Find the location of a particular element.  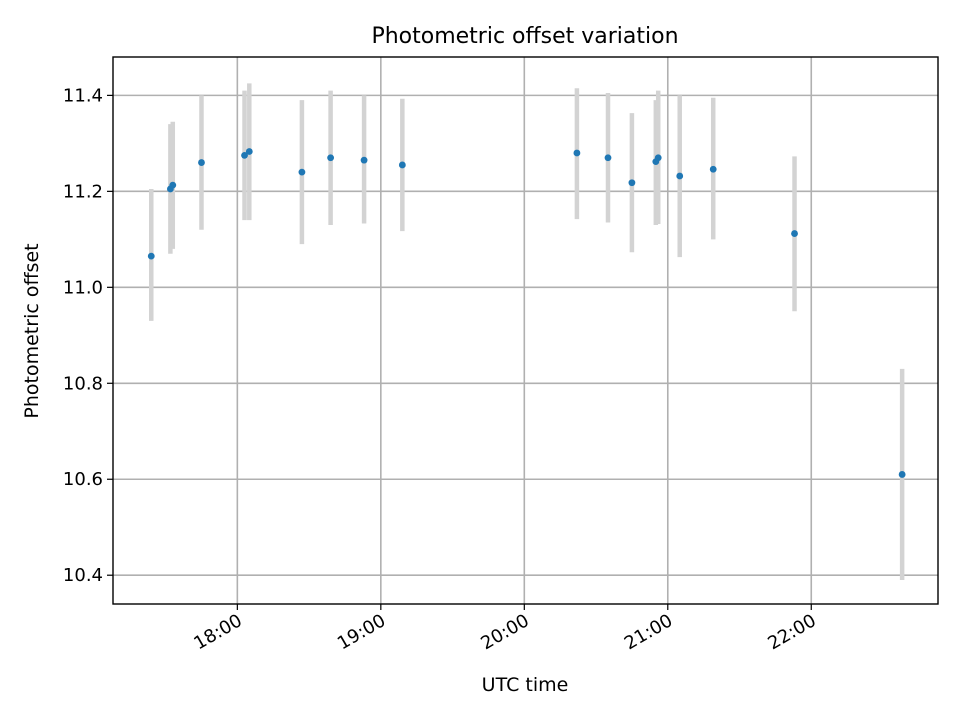

y-tick-label: 10.4 is located at coordinates (83, 575).